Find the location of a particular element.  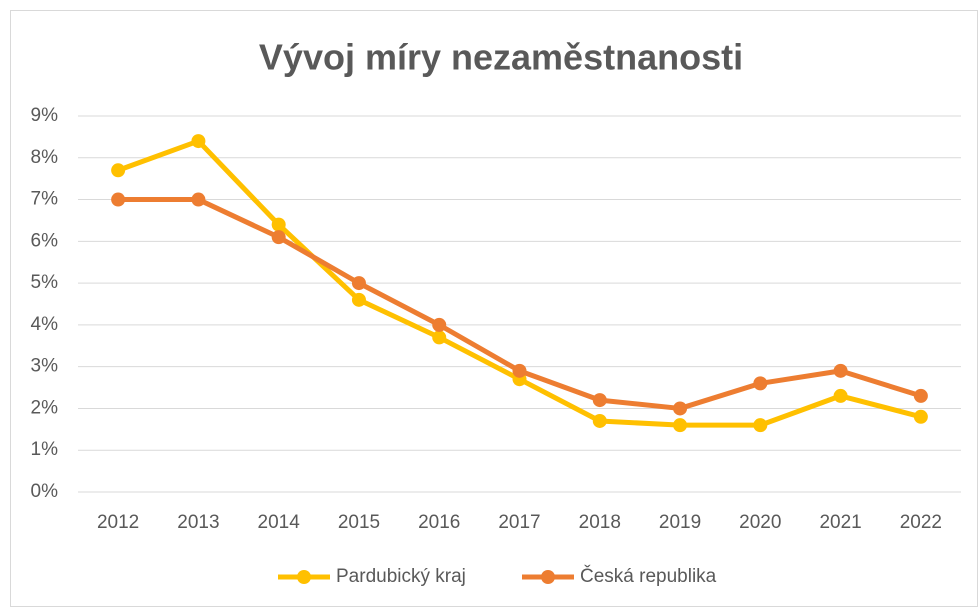

x-tick-label: 2014 is located at coordinates (279, 522).